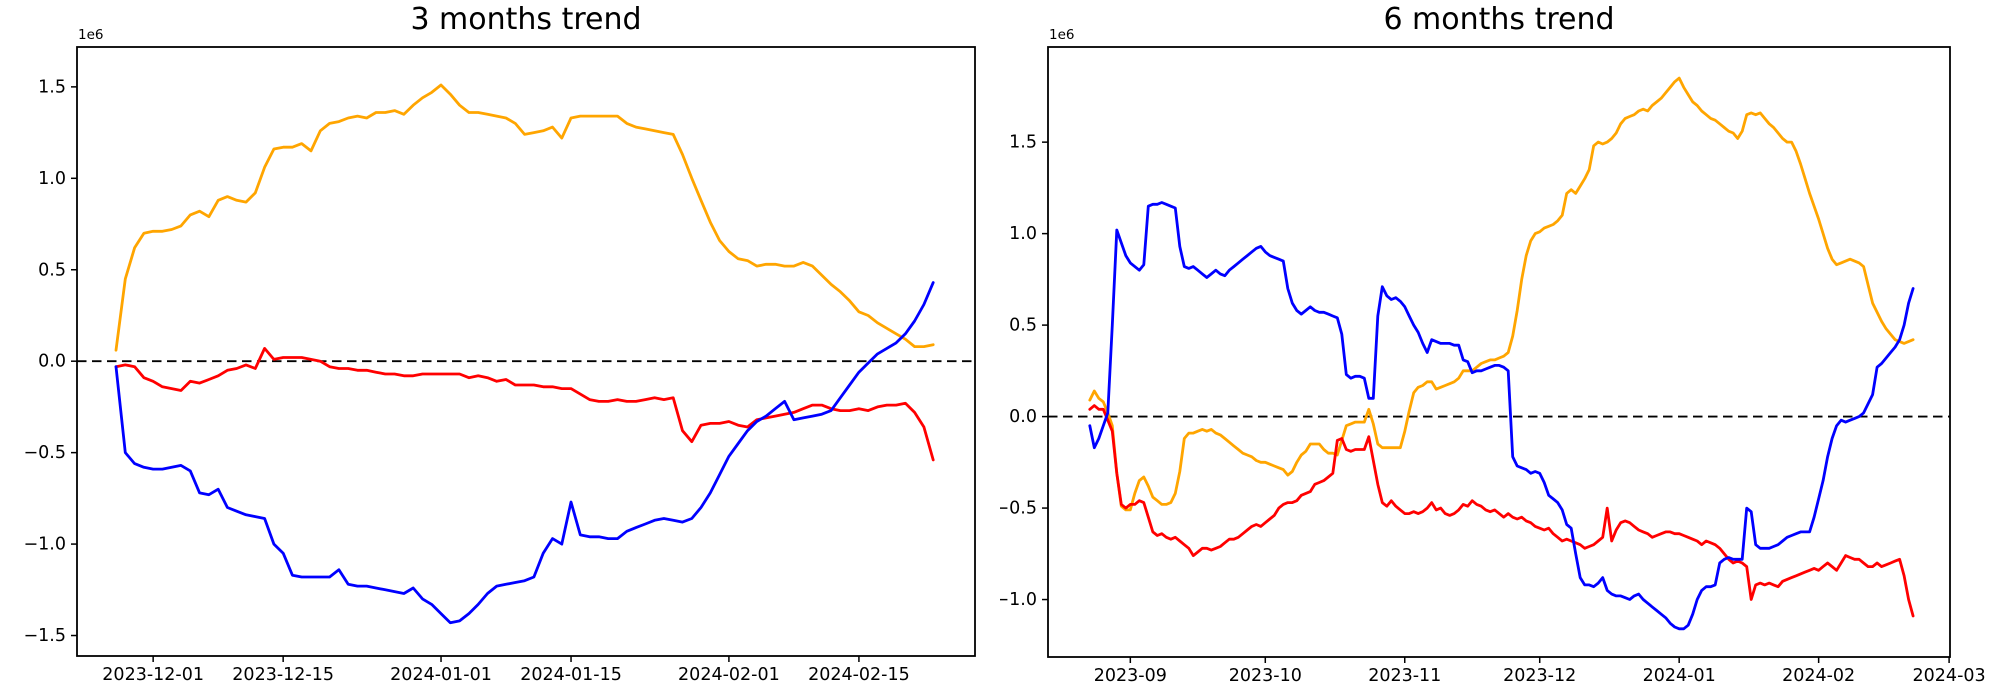  I want to click on x-tick-label: 2024-02-15, so click(859, 675).